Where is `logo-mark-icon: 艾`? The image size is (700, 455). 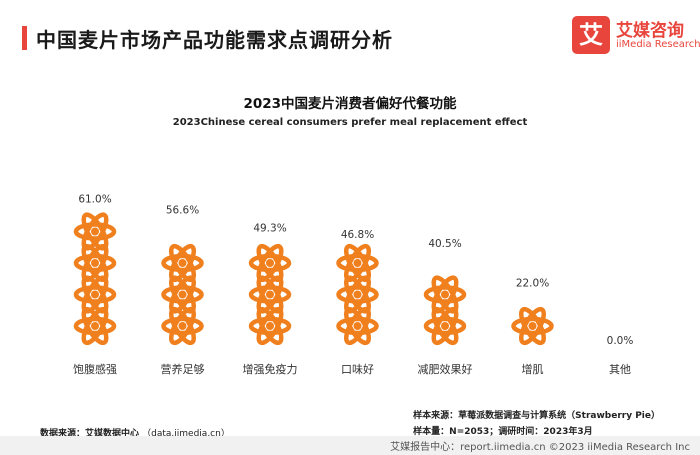 logo-mark-icon: 艾 is located at coordinates (591, 35).